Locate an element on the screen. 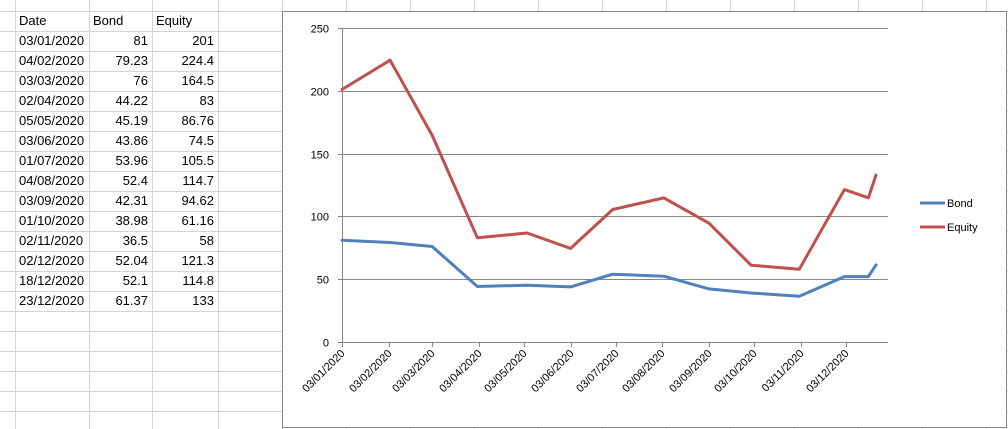 This screenshot has height=429, width=1008. y-tick-label: 250 is located at coordinates (320, 30).